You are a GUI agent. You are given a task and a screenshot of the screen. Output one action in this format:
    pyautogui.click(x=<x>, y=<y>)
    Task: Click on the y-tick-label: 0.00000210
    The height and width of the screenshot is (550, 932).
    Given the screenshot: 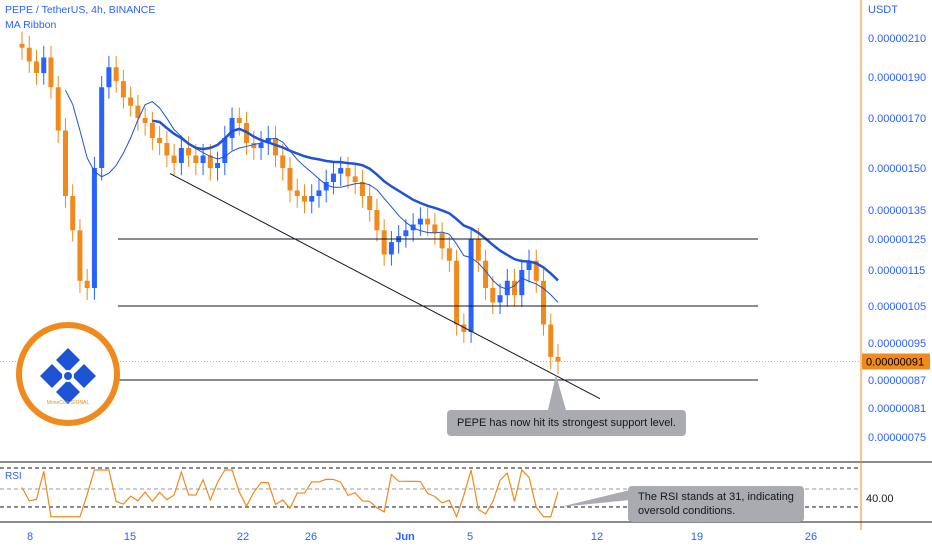 What is the action you would take?
    pyautogui.click(x=897, y=39)
    